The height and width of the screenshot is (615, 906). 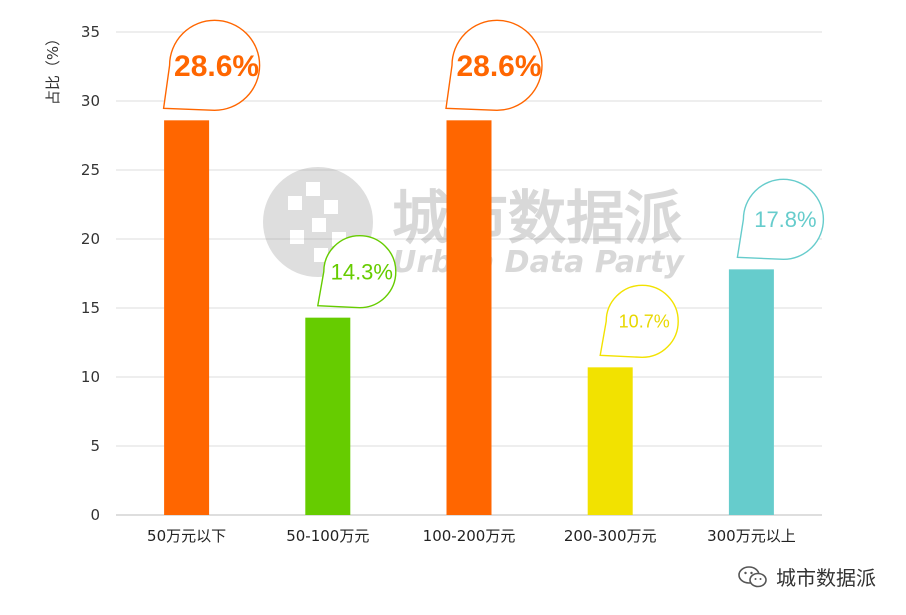 I want to click on x-tick-label: 50-100万元, so click(x=327, y=536).